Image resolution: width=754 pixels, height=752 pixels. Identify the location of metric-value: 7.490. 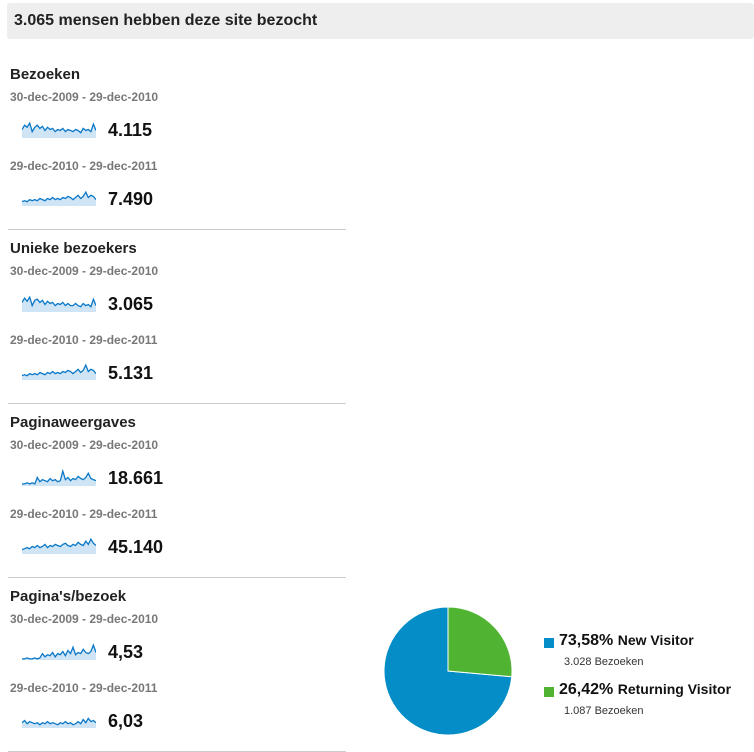
(131, 199).